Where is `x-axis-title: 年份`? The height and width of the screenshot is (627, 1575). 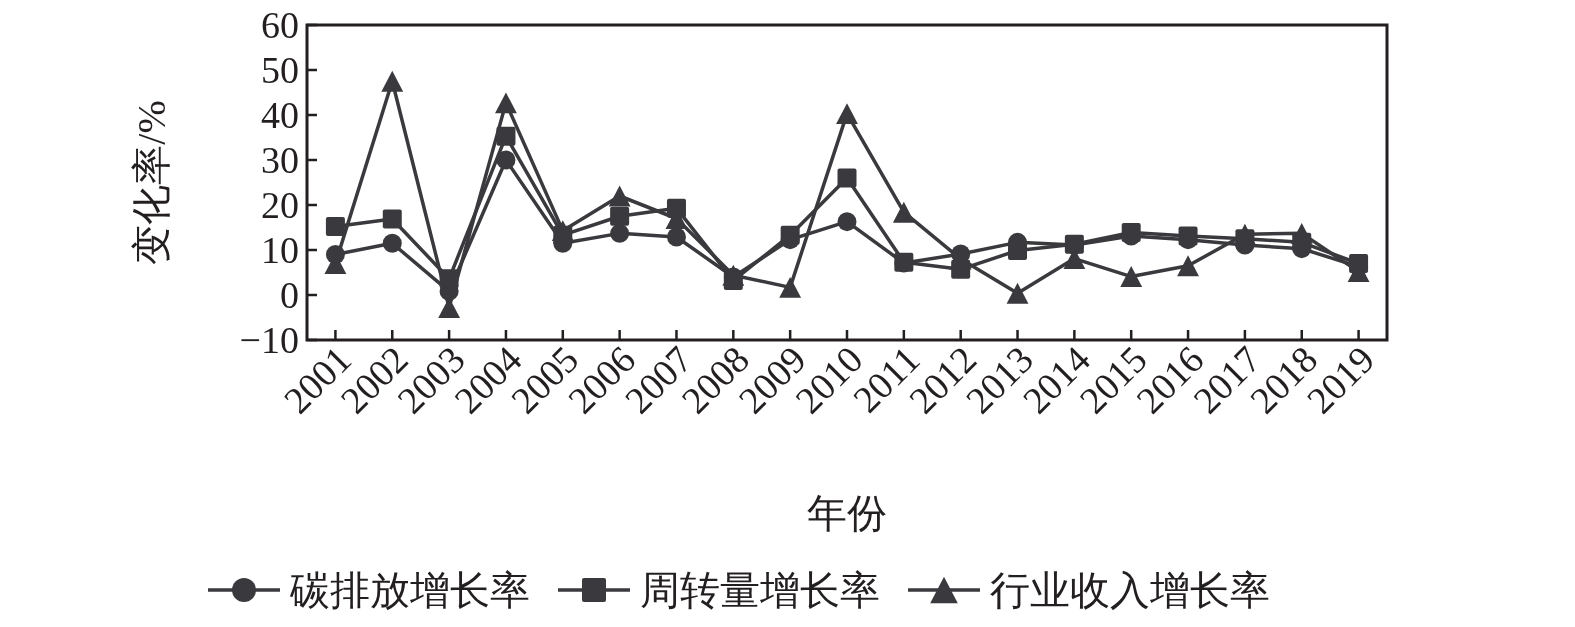
x-axis-title: 年份 is located at coordinates (847, 513).